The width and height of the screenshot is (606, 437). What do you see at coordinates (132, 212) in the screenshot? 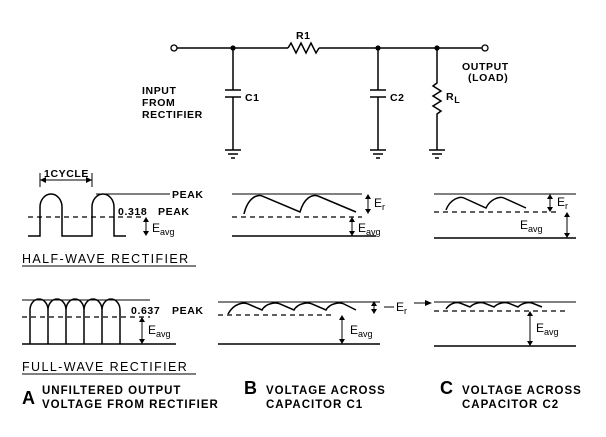
I see `ratio-label: 0.318` at bounding box center [132, 212].